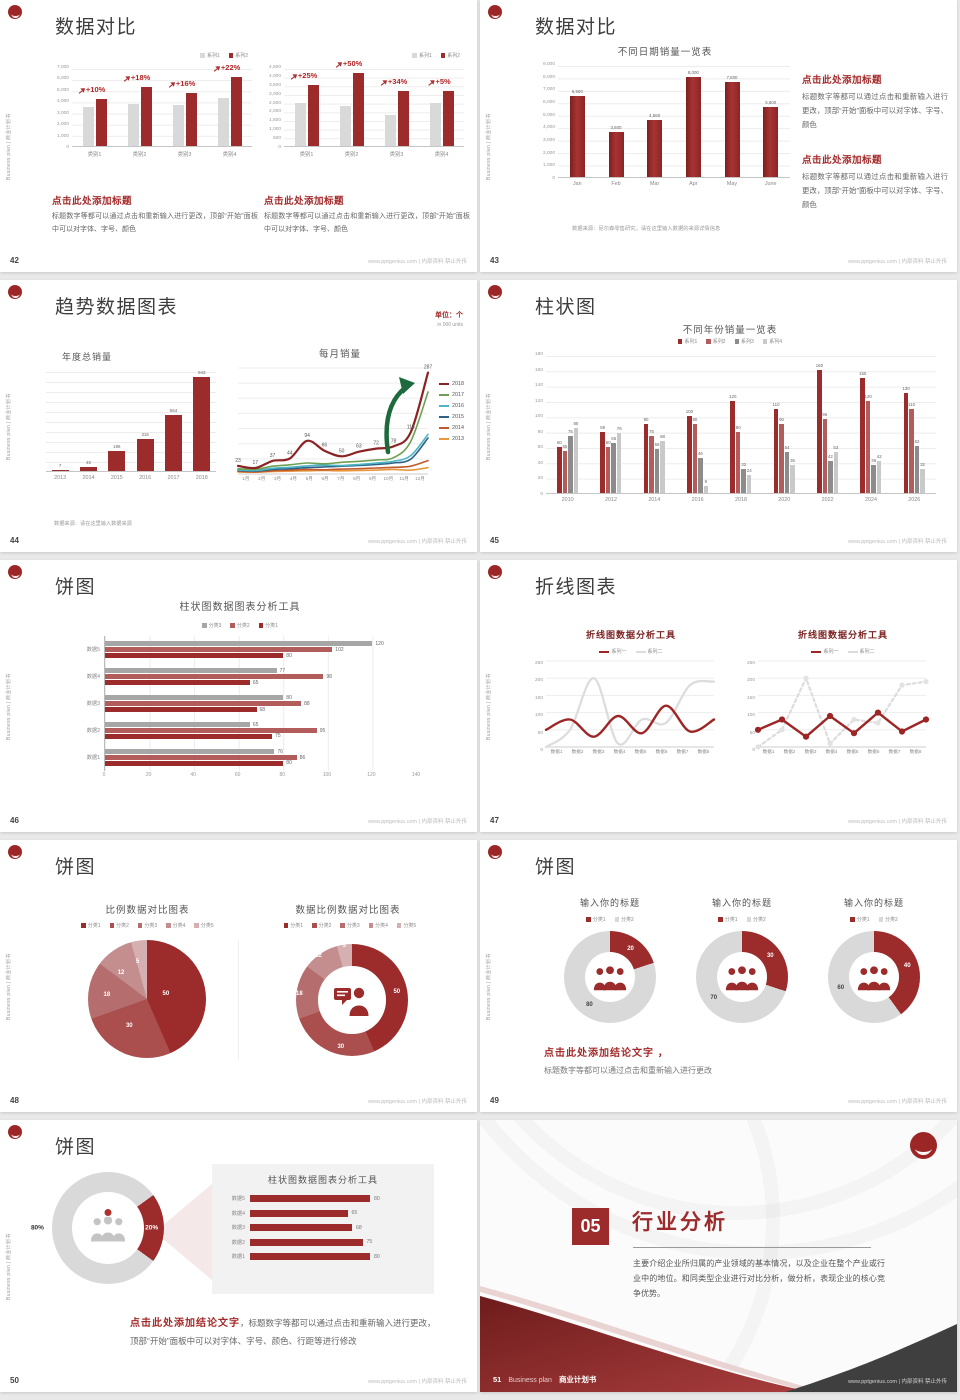 The image size is (960, 1400). I want to click on percent-label: +34%, so click(393, 81).